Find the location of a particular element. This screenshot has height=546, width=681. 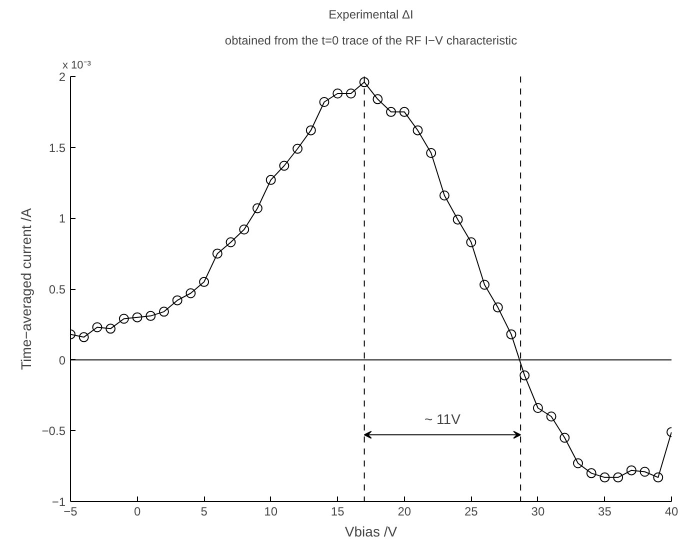

y-tick-label: 0.5 is located at coordinates (57, 289).